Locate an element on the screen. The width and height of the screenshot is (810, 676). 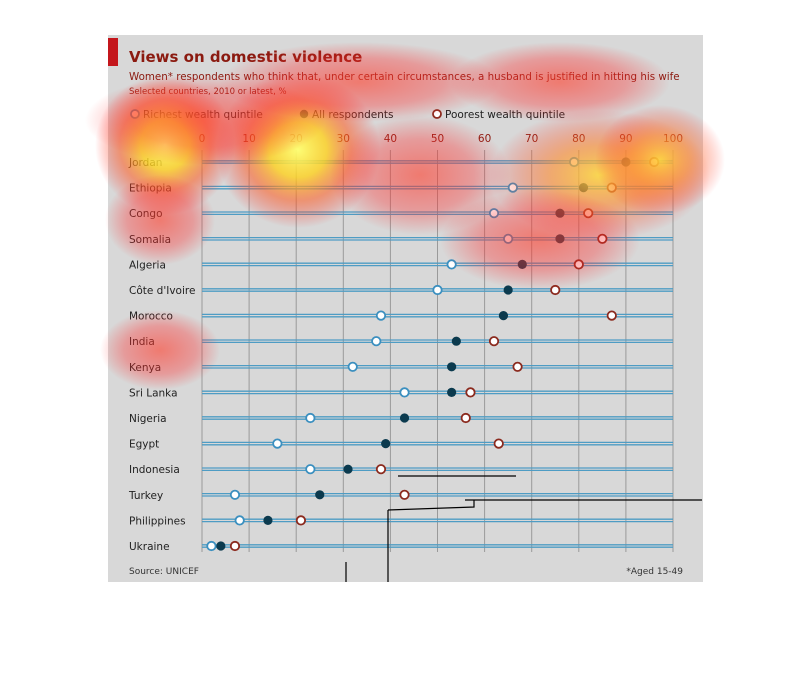
chart-title: Views on domestic violence is located at coordinates (245, 57).